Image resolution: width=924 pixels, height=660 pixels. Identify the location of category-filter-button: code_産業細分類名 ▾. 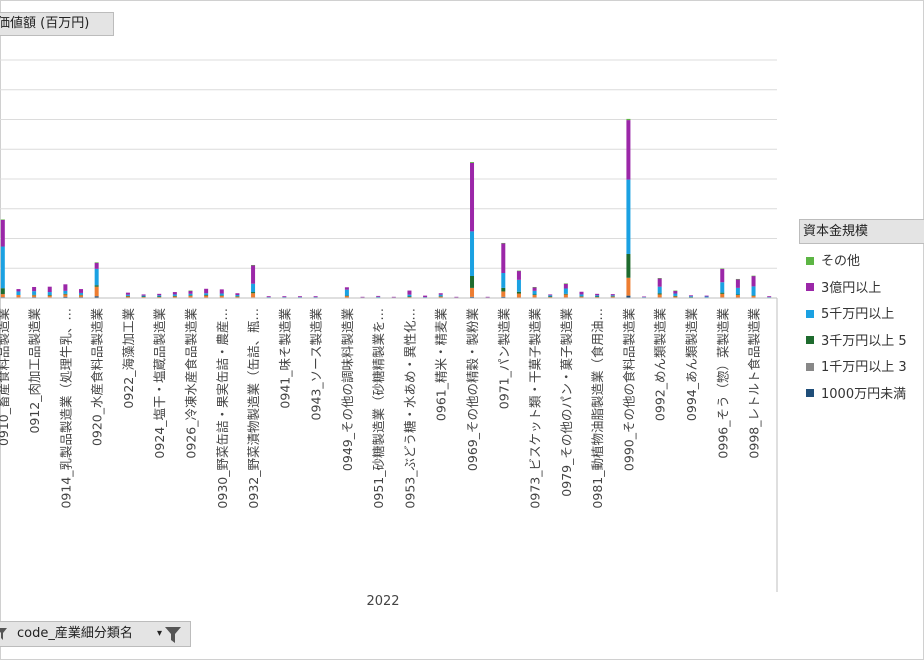
(95, 634).